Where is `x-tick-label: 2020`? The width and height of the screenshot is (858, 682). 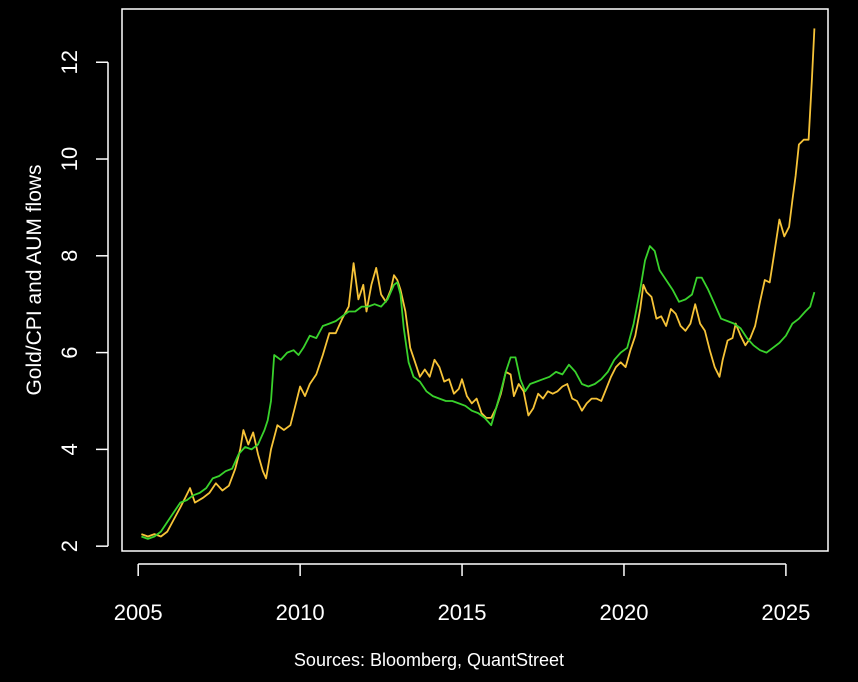
x-tick-label: 2020 is located at coordinates (623, 612).